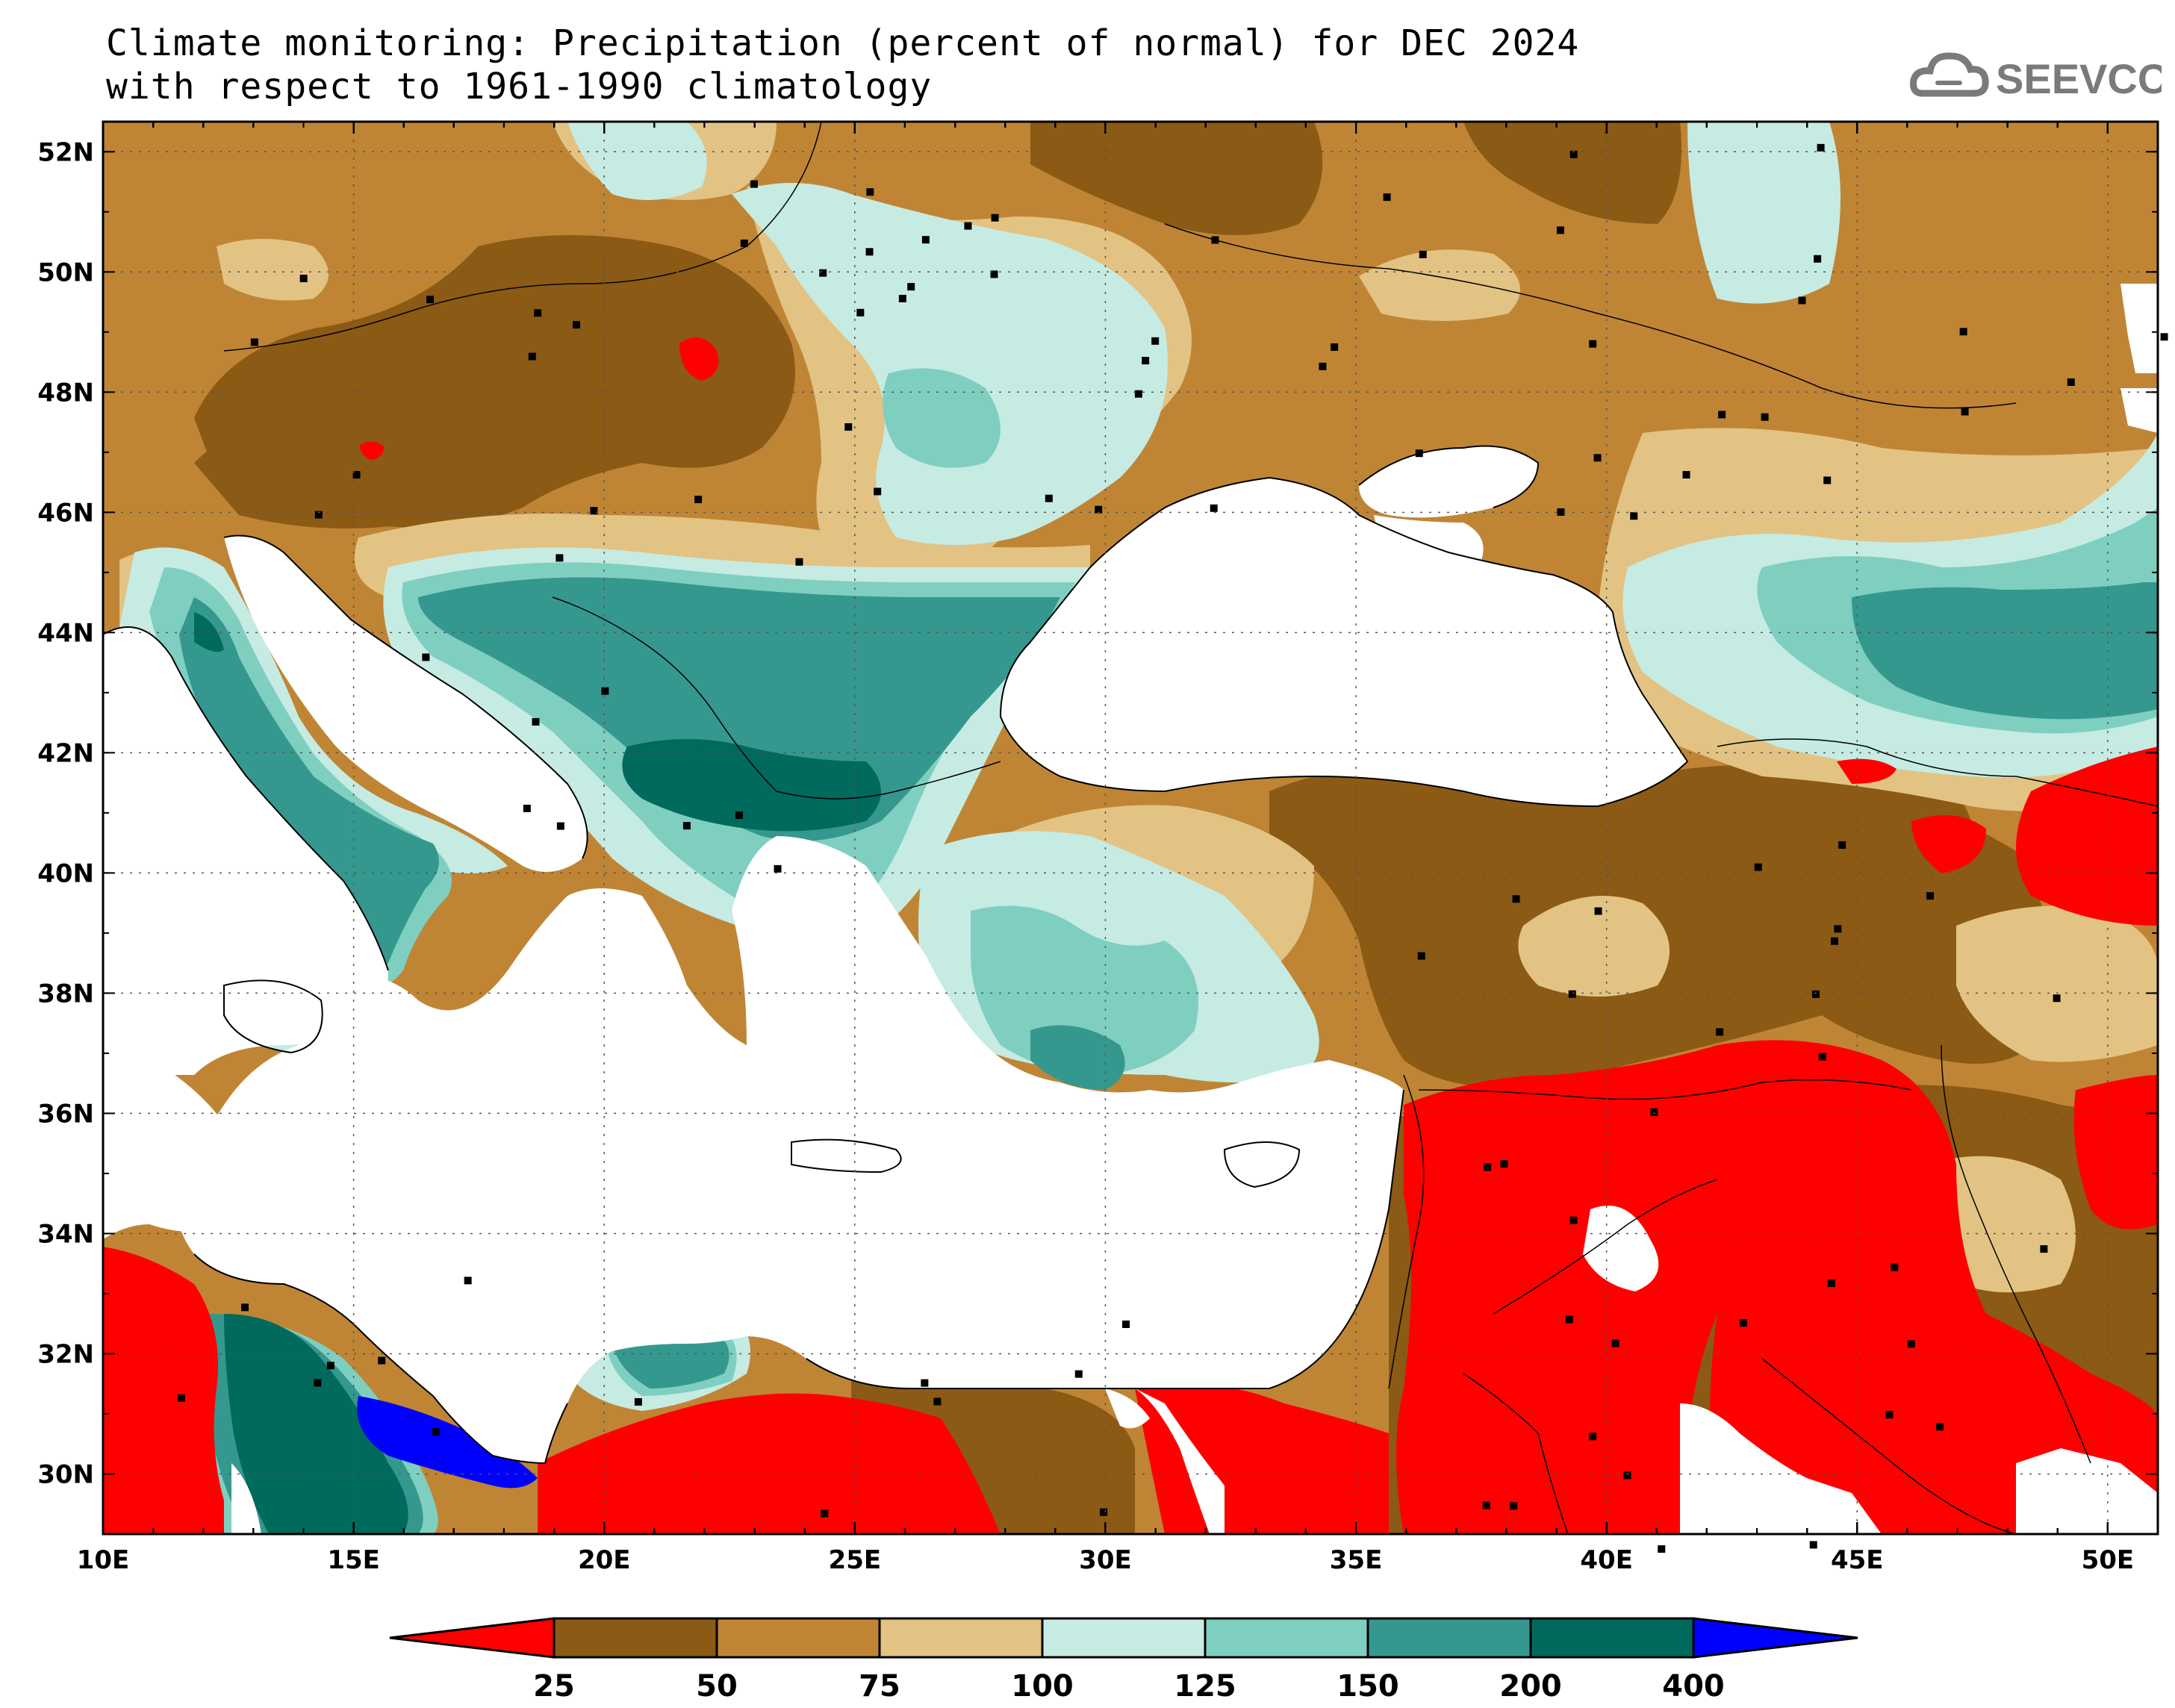 The width and height of the screenshot is (2175, 1708). Describe the element at coordinates (65, 994) in the screenshot. I see `lat-tick-label: 38N` at that location.